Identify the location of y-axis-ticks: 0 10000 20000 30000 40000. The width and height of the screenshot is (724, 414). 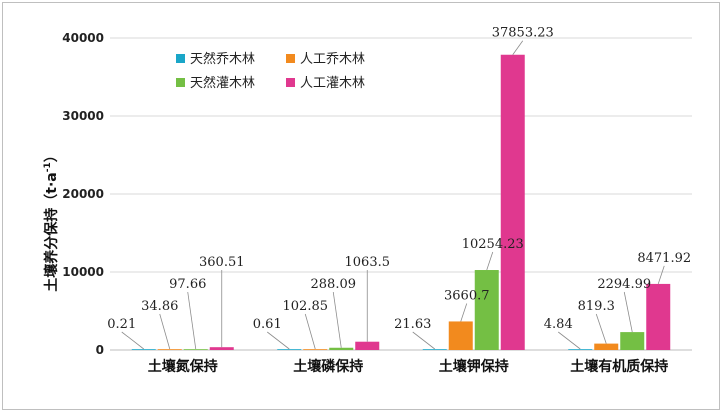
(83, 194).